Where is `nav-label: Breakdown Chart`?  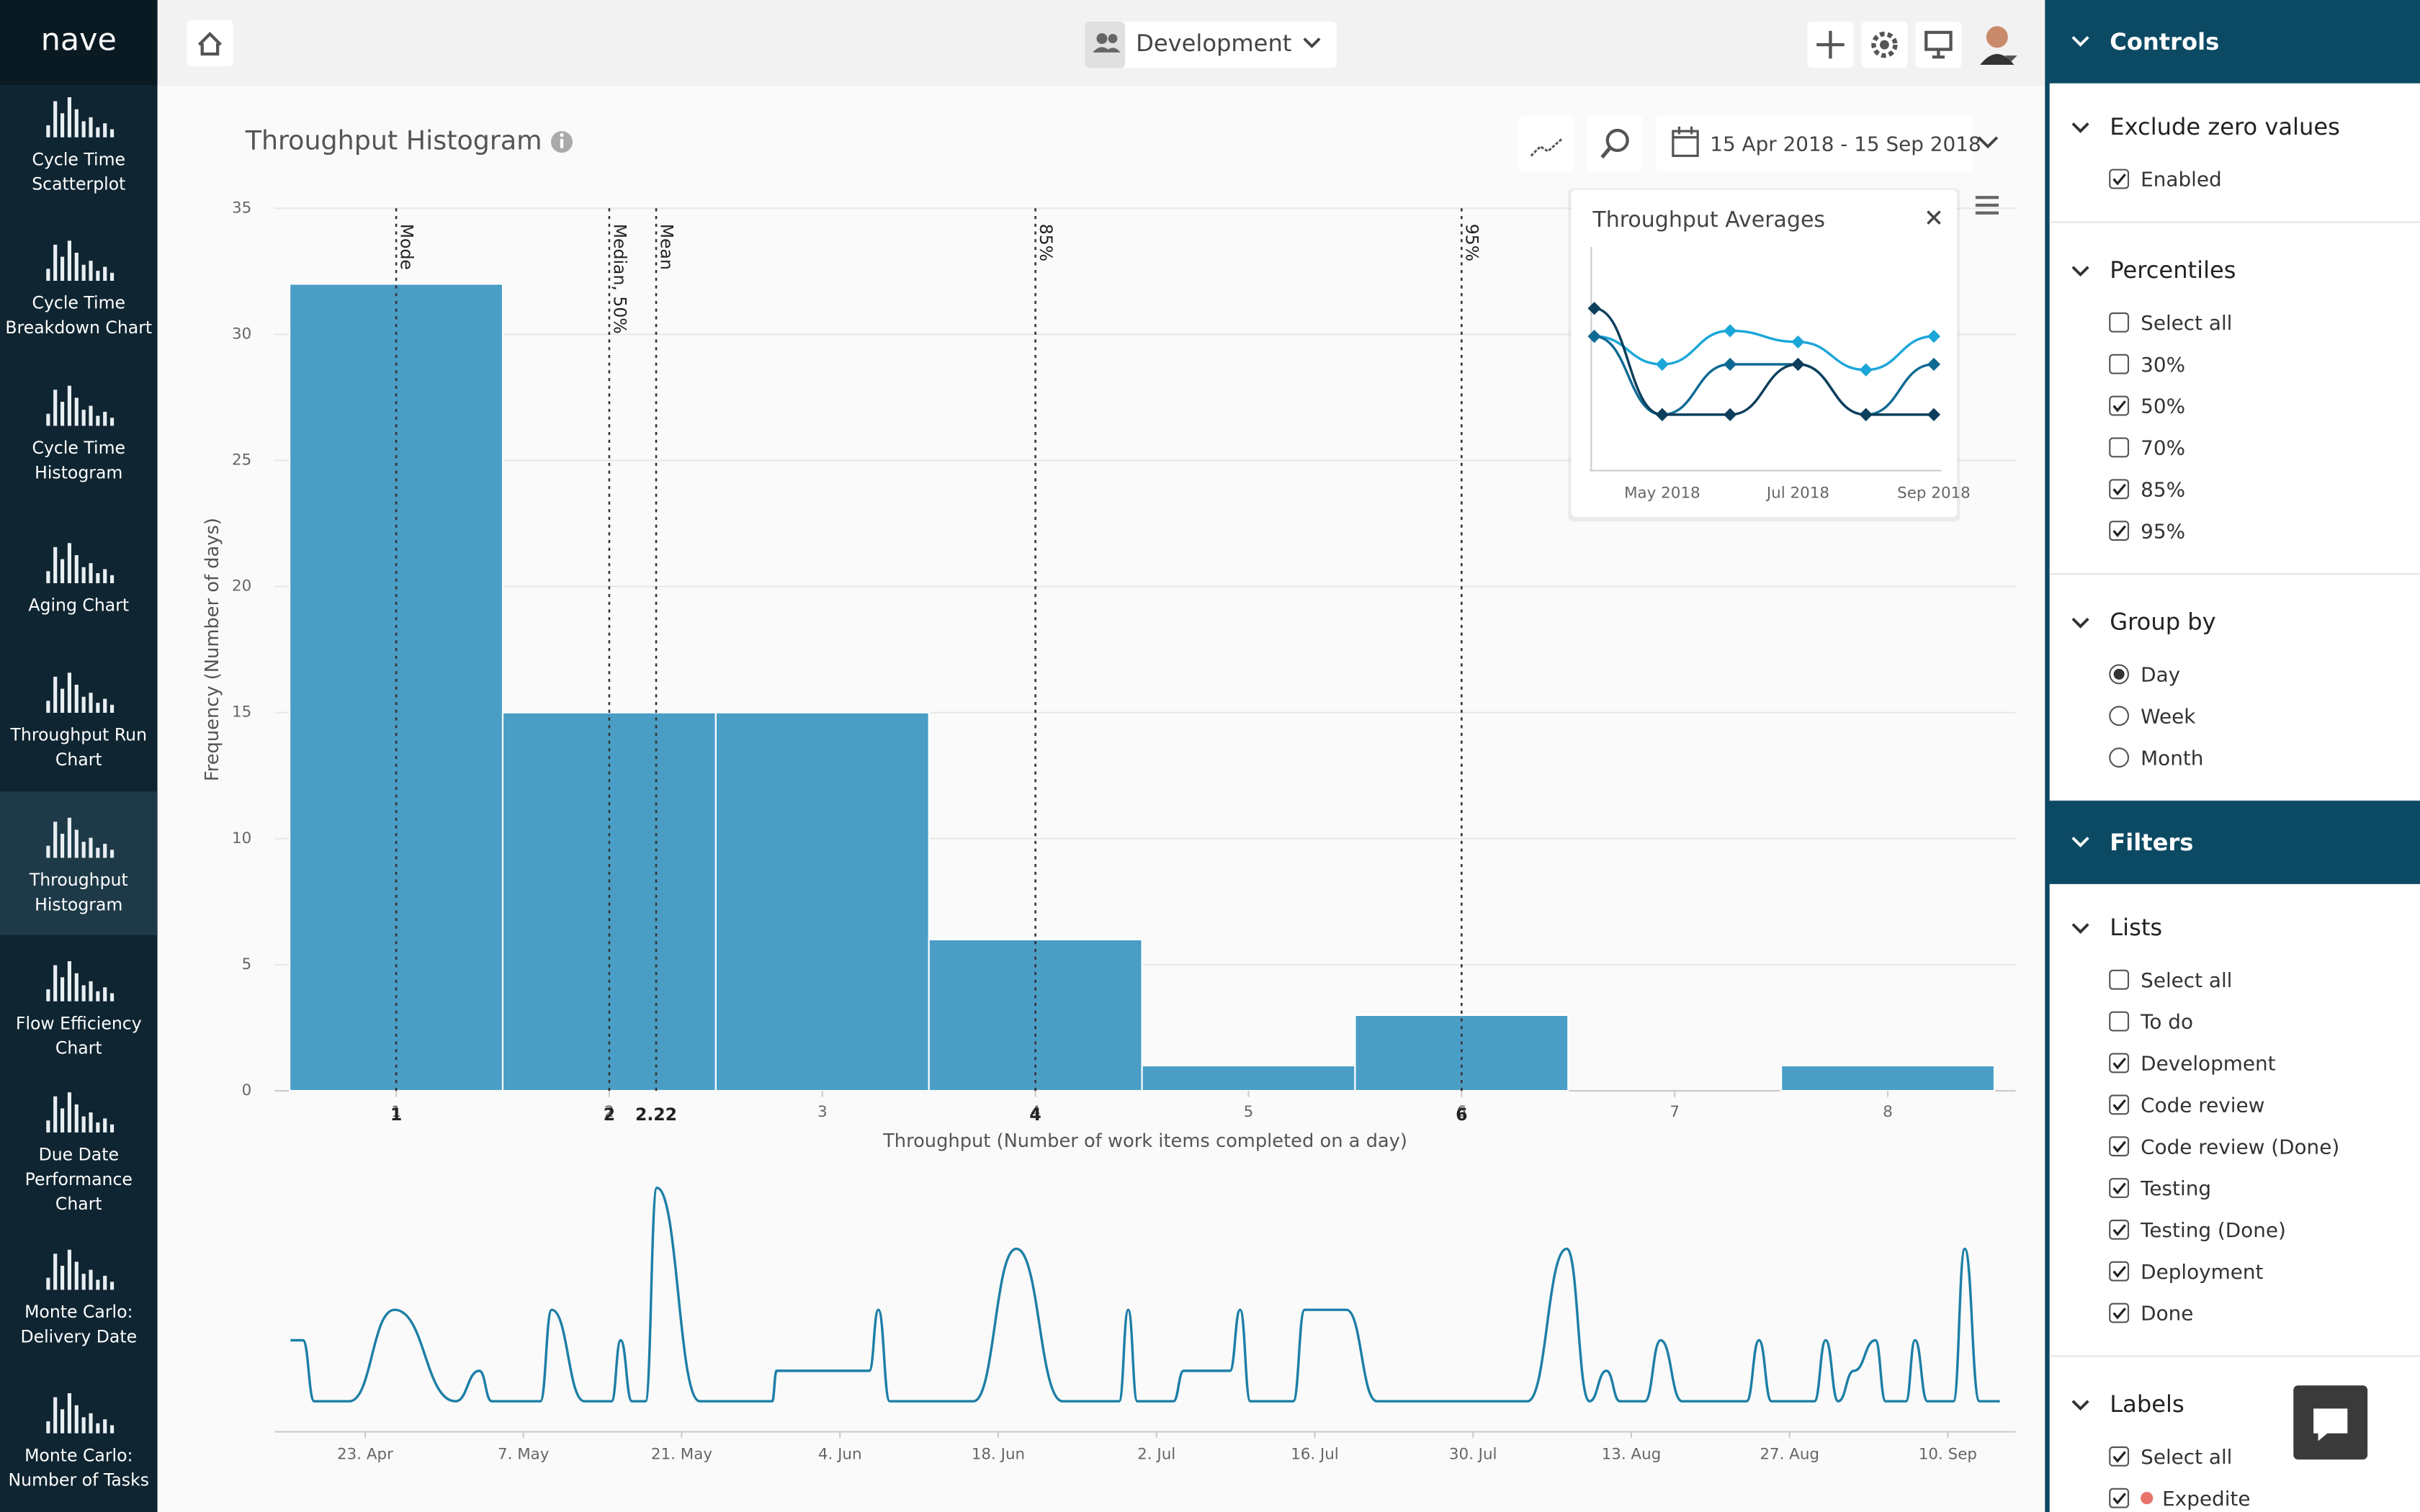 nav-label: Breakdown Chart is located at coordinates (78, 328).